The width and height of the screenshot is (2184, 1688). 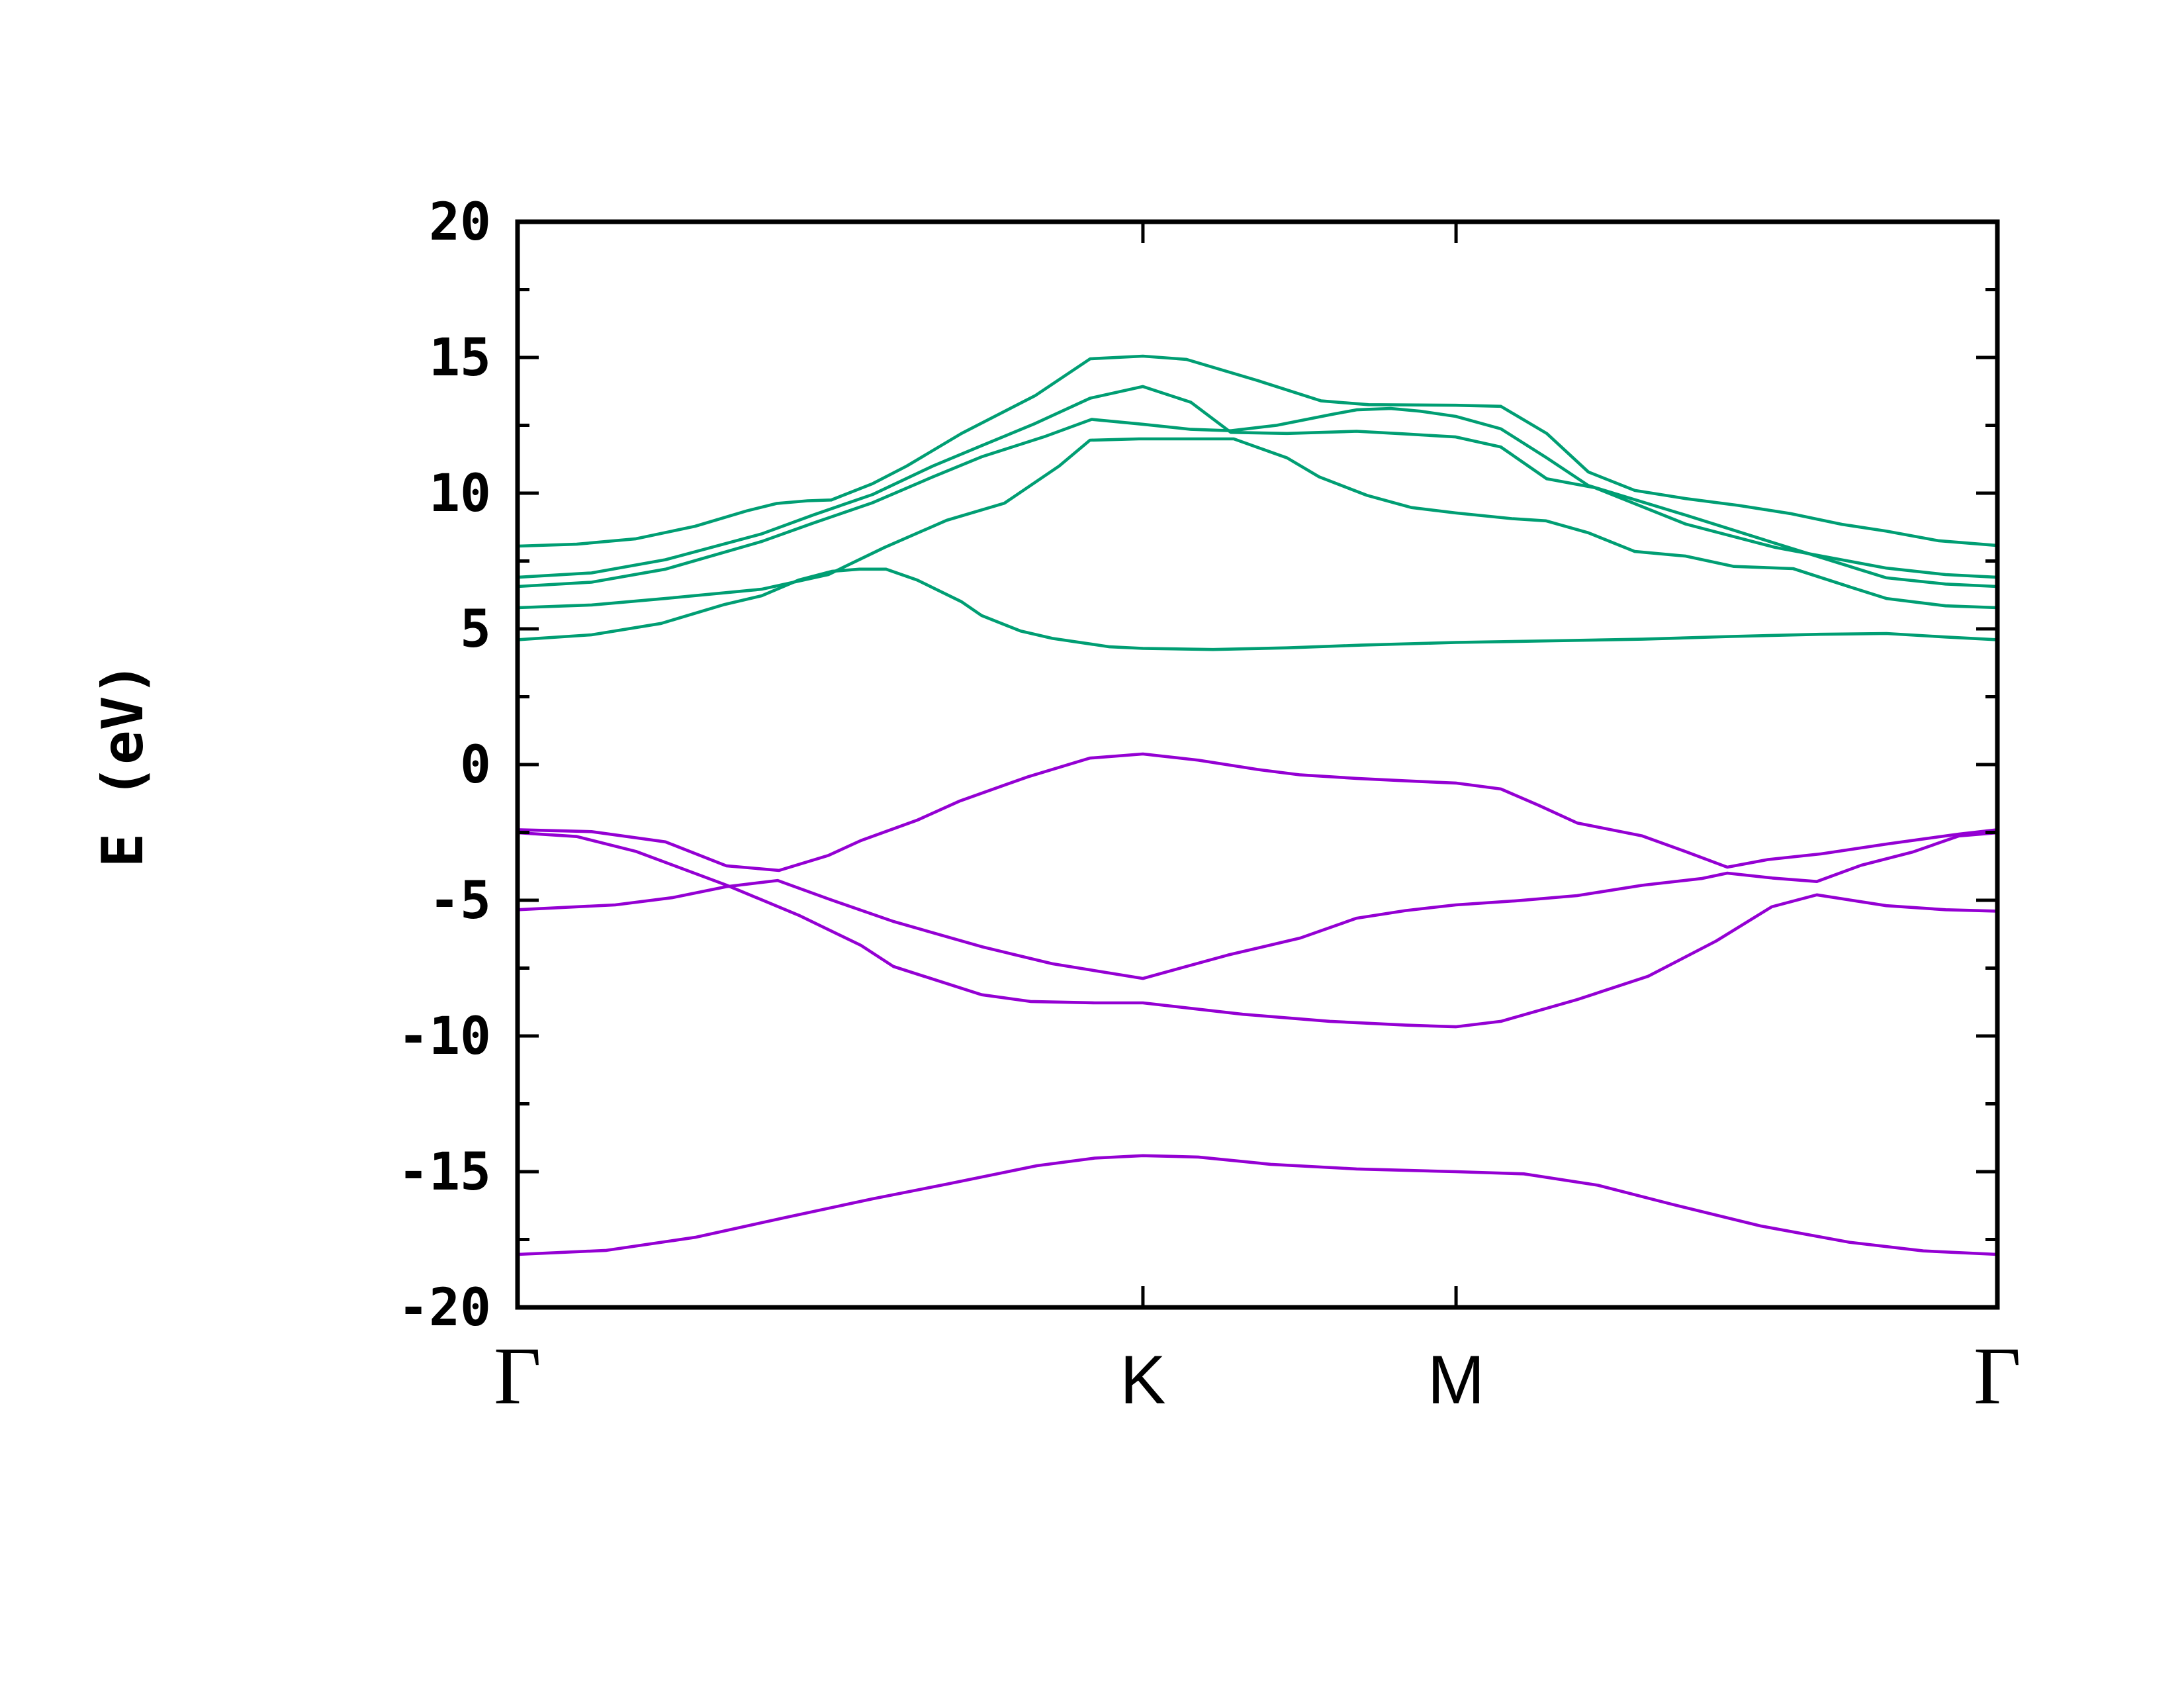 I want to click on conduction-band-5-curve, so click(x=1257, y=609).